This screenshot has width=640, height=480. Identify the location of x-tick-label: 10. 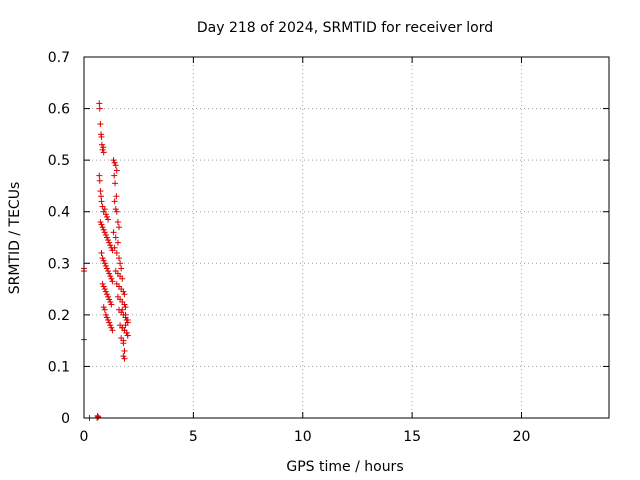
(303, 437).